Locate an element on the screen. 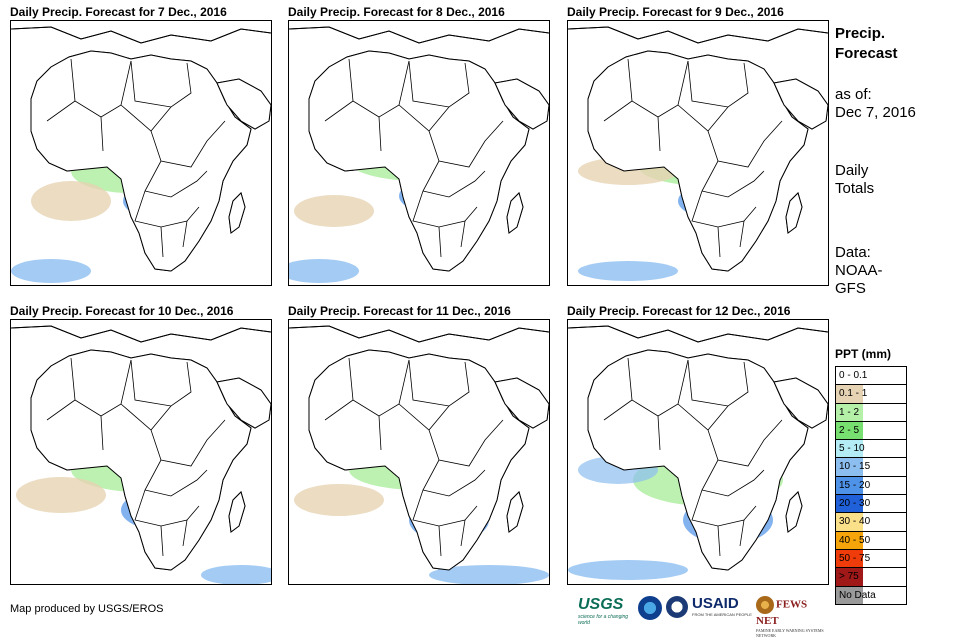 This screenshot has height=638, width=967. legend-row: 1 - 2 is located at coordinates (871, 411).